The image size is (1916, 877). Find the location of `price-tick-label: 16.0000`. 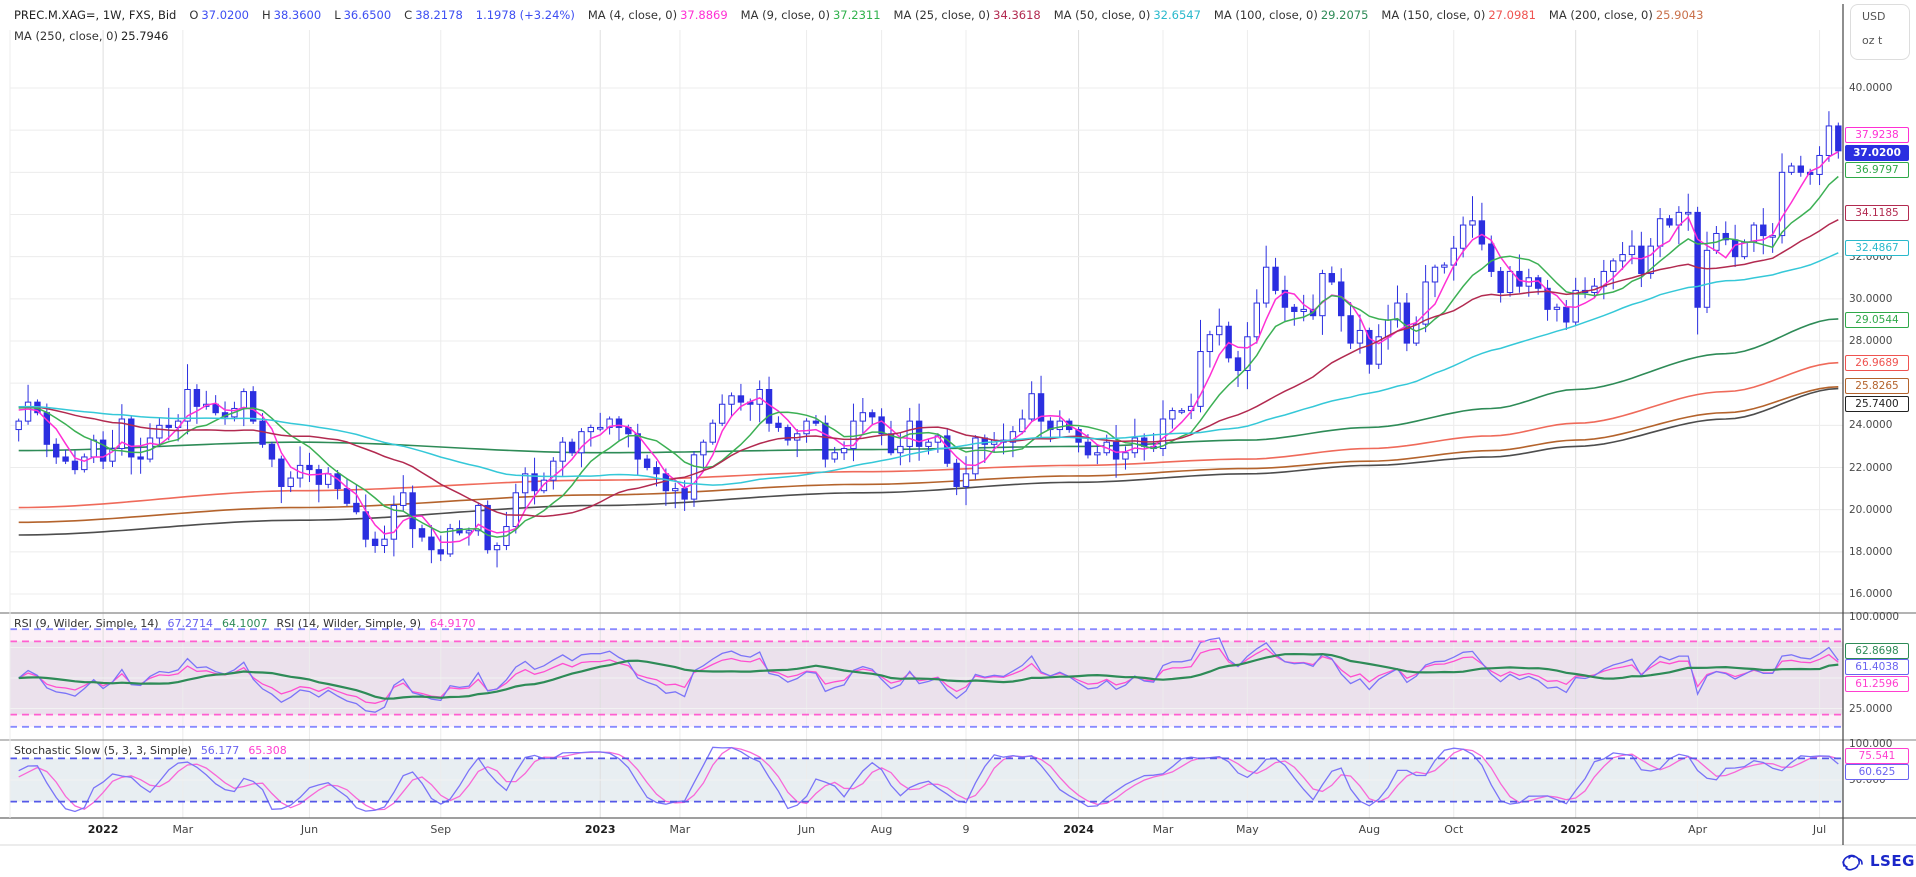

price-tick-label: 16.0000 is located at coordinates (1871, 594).